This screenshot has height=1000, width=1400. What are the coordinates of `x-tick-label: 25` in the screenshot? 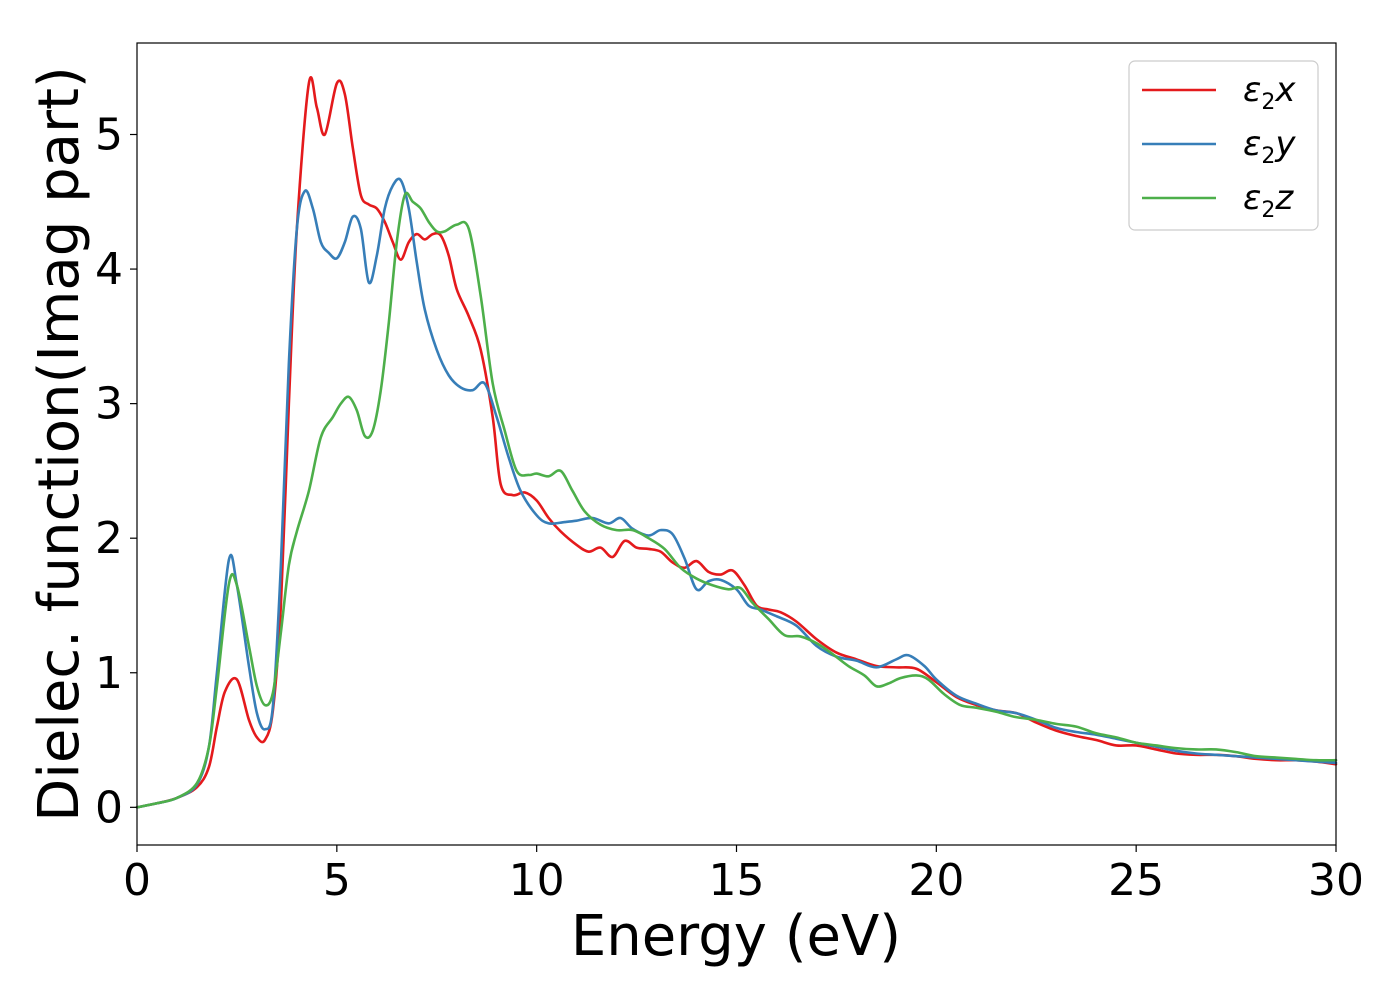 It's located at (1136, 880).